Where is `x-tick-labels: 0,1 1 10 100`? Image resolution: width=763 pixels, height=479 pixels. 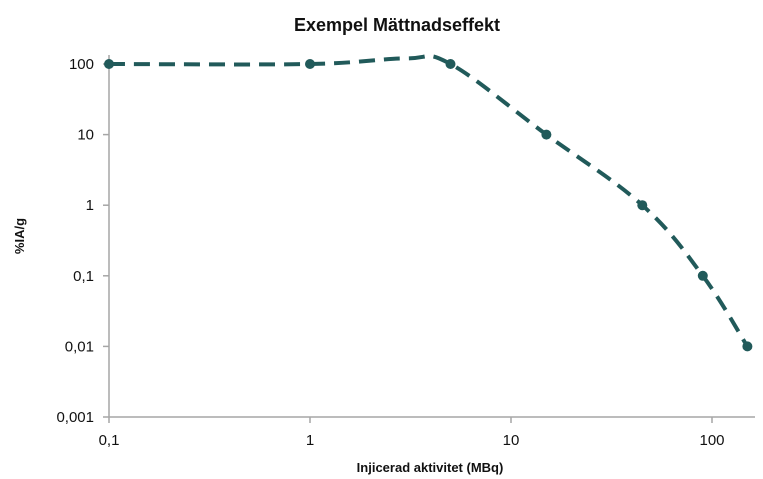 x-tick-labels: 0,1 1 10 100 is located at coordinates (412, 433).